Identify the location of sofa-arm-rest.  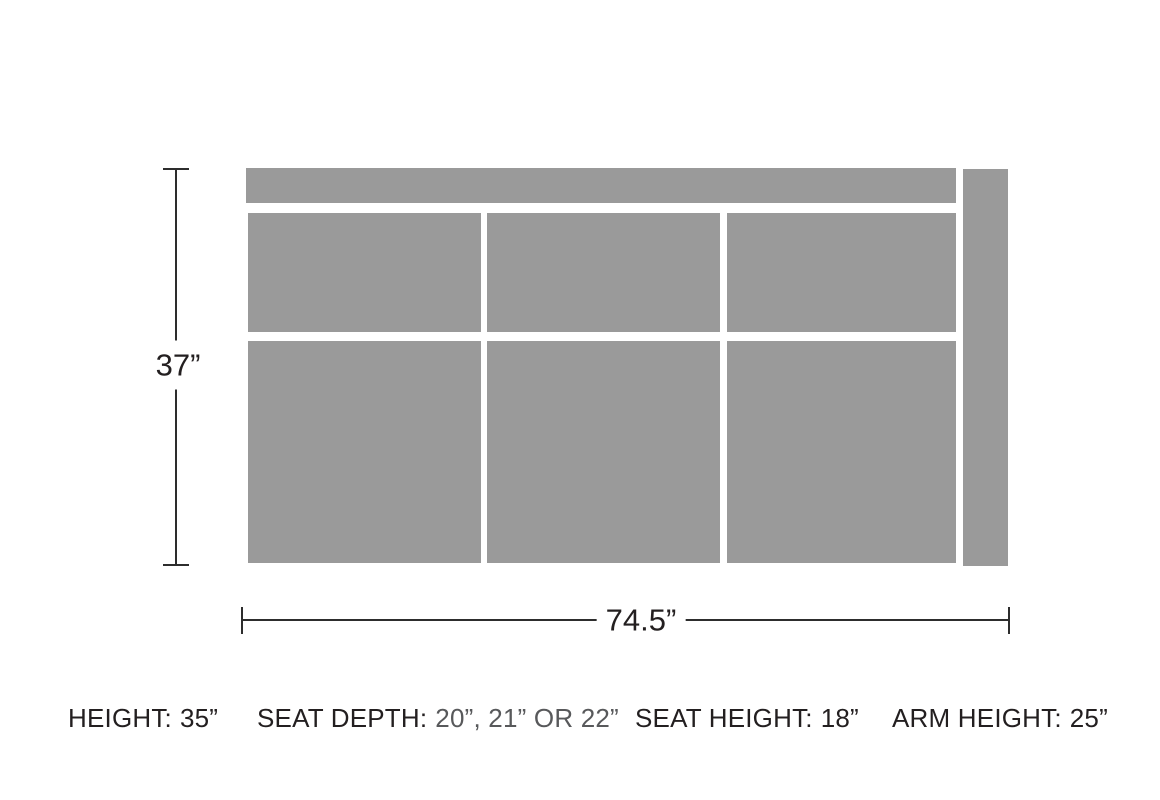
(985, 367).